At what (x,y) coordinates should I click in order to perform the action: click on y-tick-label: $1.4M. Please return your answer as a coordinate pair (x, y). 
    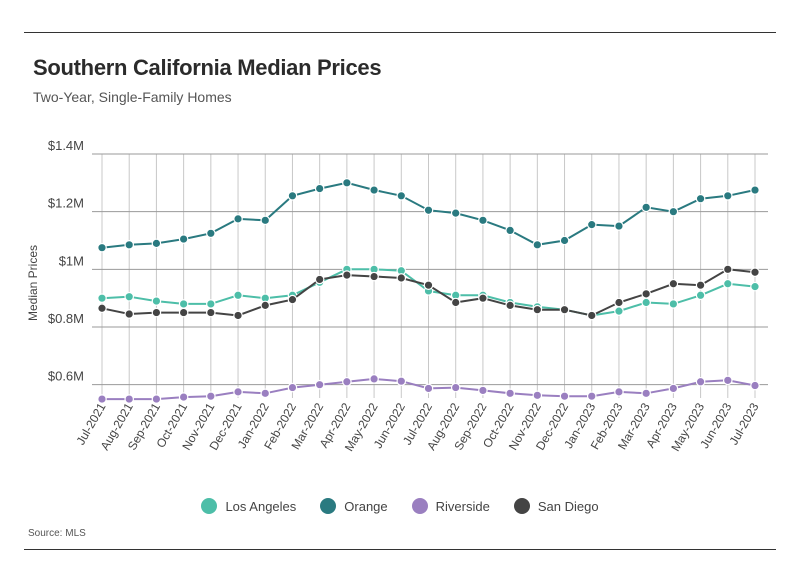
    Looking at the image, I should click on (66, 145).